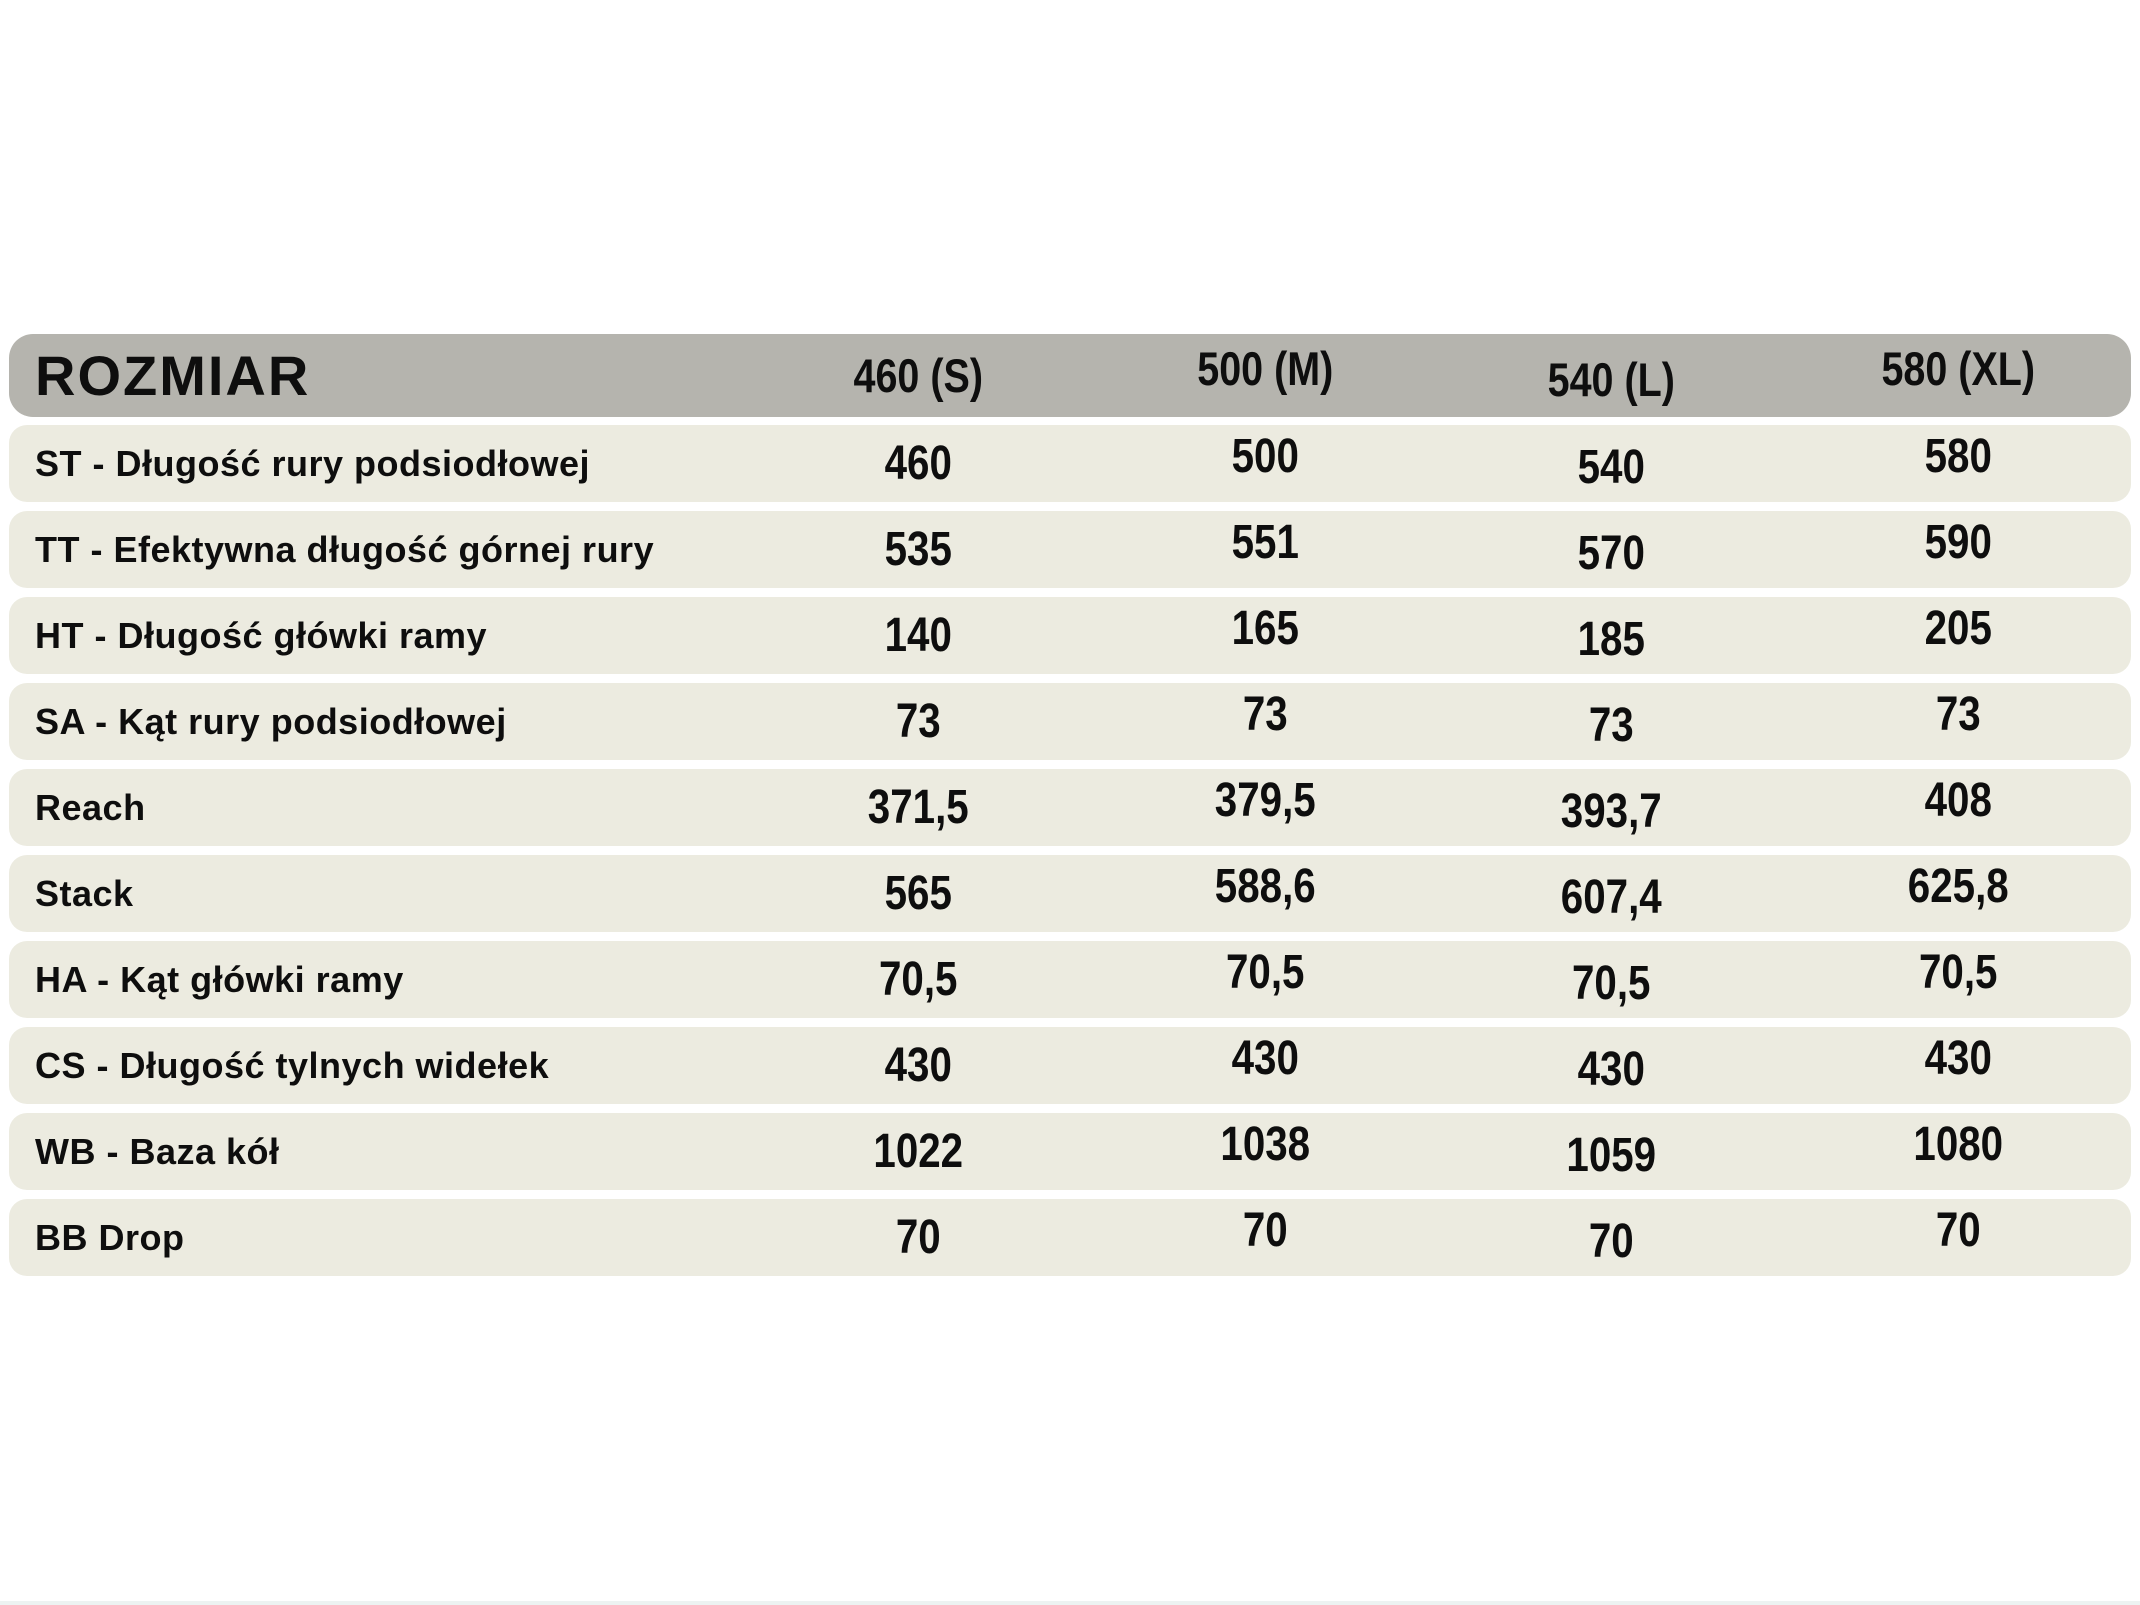 The image size is (2140, 1605). Describe the element at coordinates (1958, 800) in the screenshot. I see `cell-value: 408` at that location.